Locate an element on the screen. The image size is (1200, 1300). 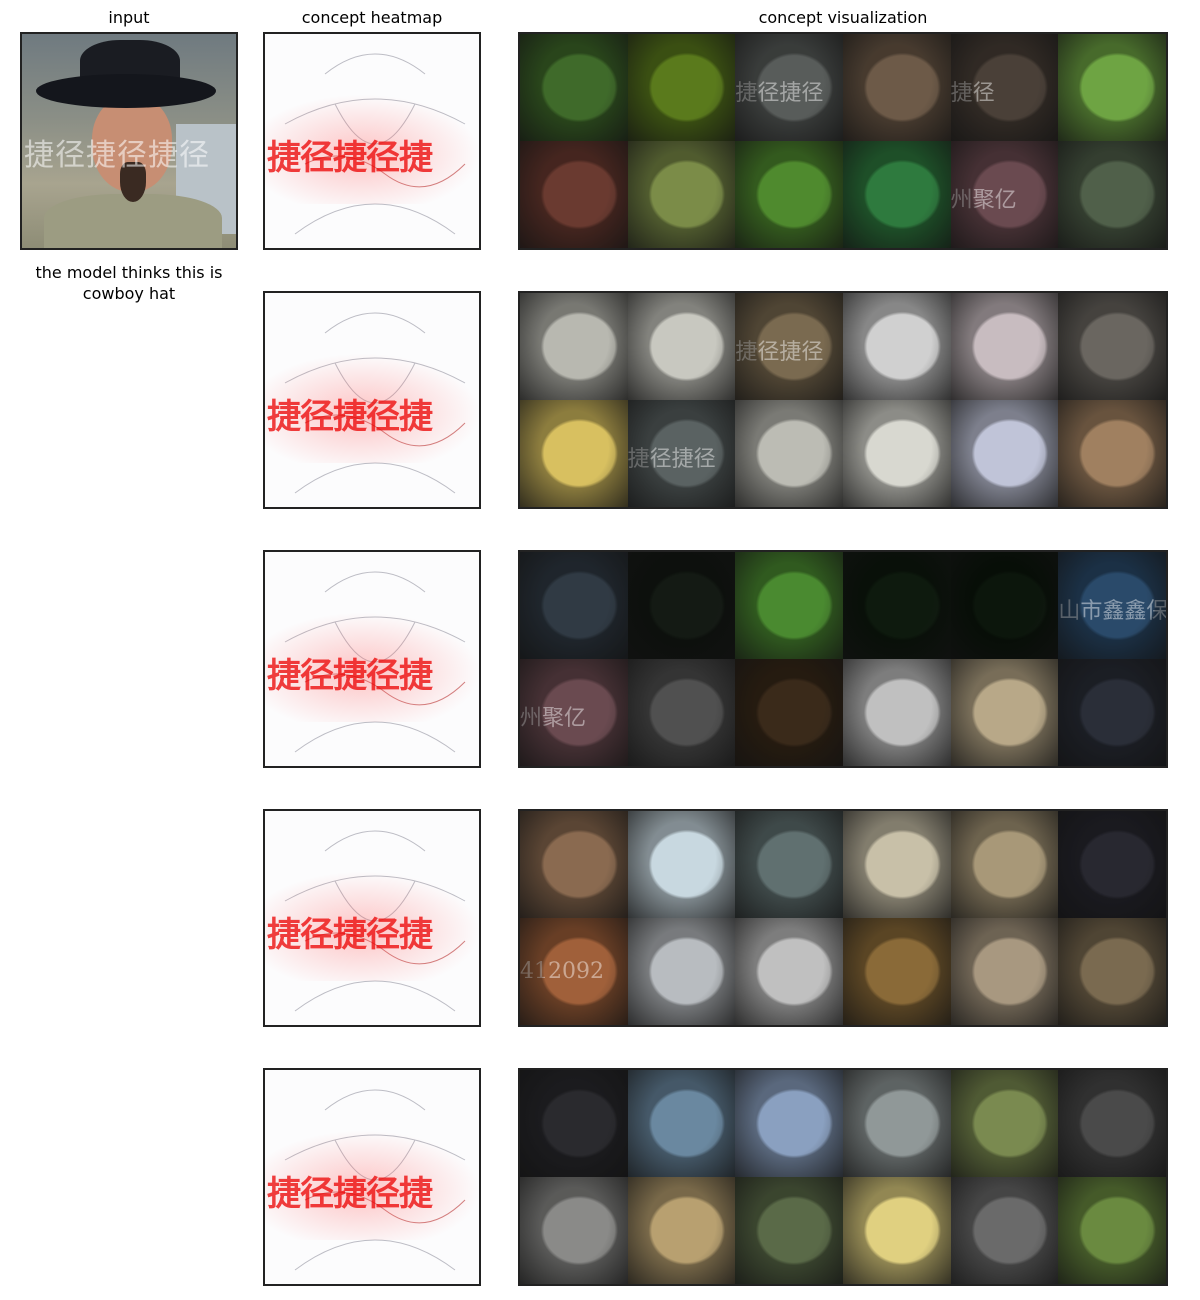
concept-heatmap-5: 捷径捷径捷 is located at coordinates (372, 1177).